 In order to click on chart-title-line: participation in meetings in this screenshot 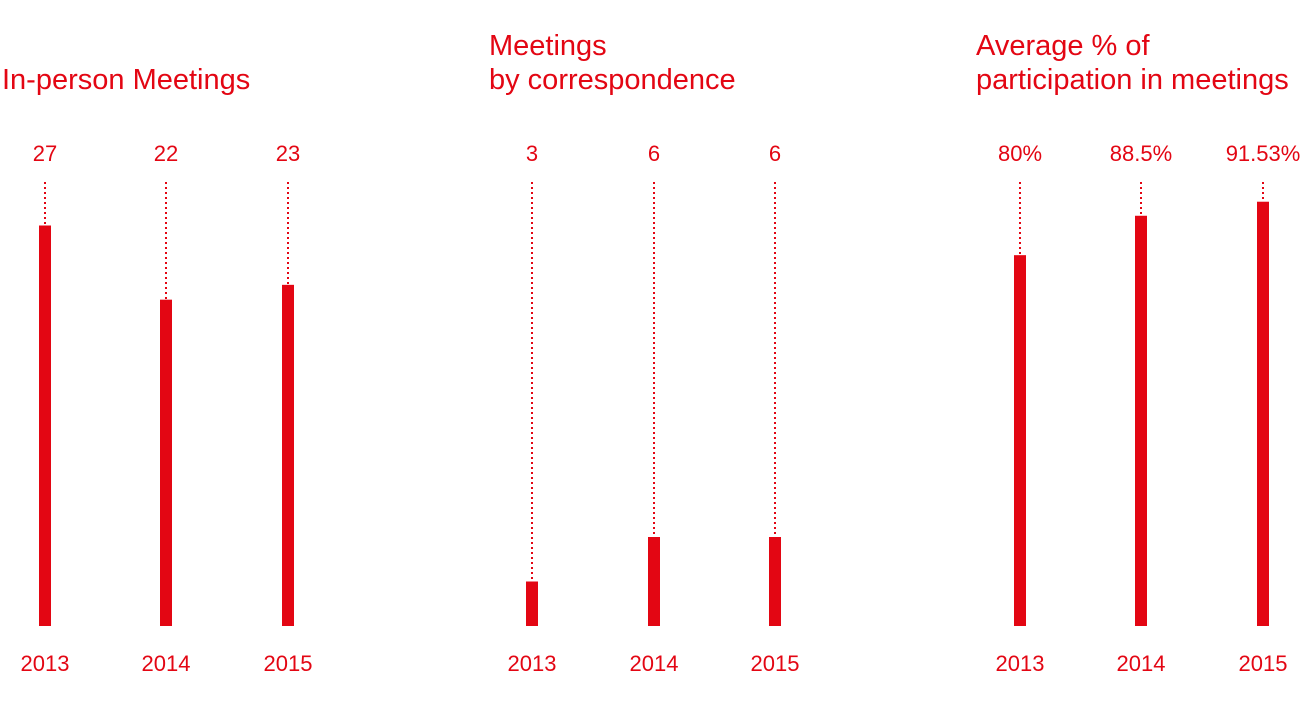, I will do `click(1132, 80)`.